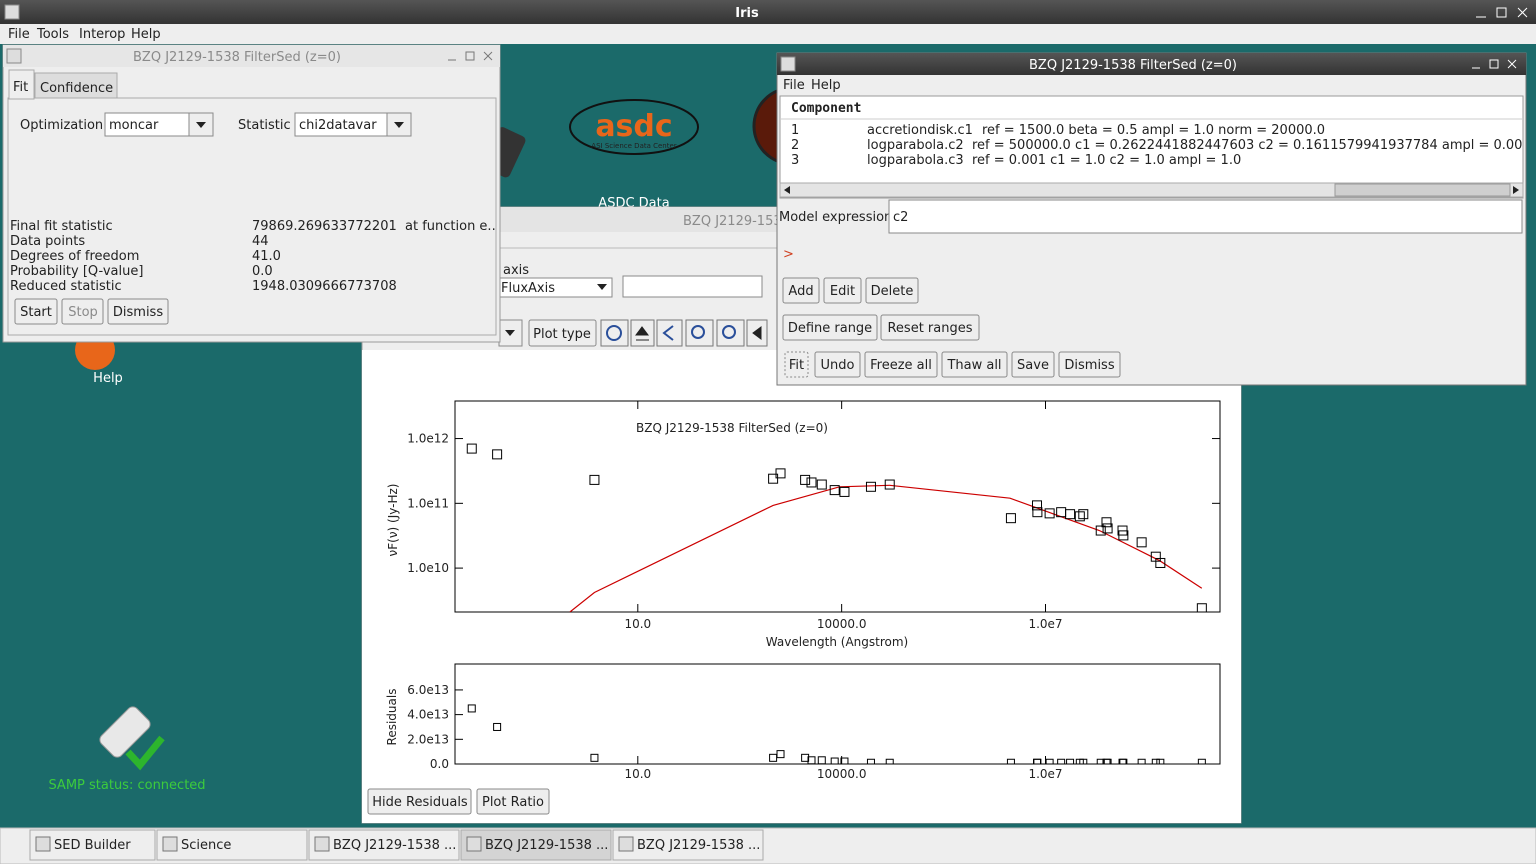  Describe the element at coordinates (338, 125) in the screenshot. I see `combo-value: chi2datavar` at that location.